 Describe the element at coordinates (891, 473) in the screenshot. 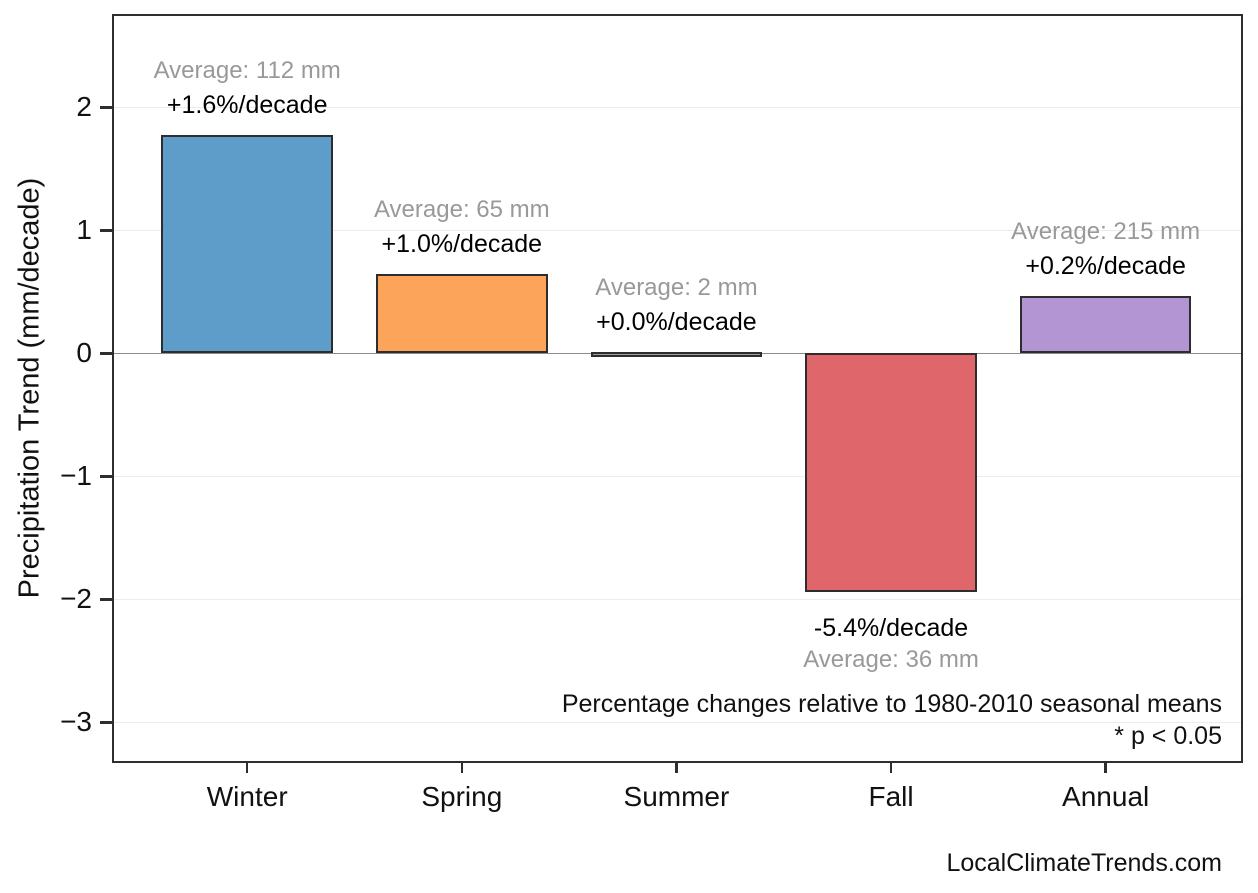

I see `bar-fall` at that location.